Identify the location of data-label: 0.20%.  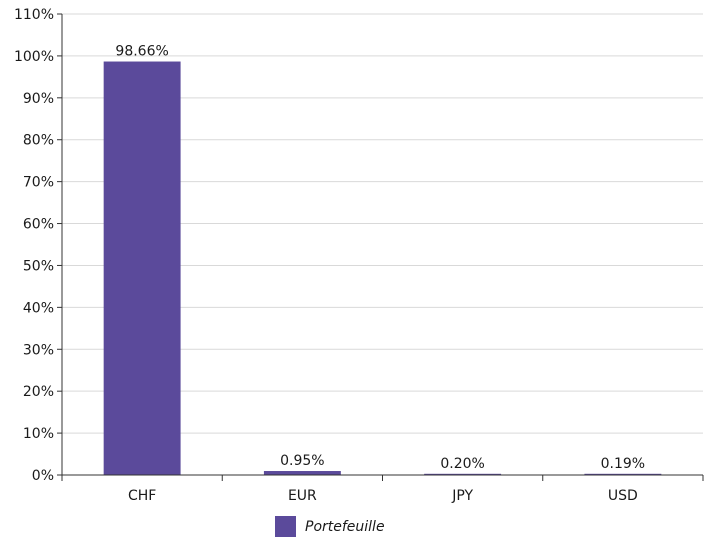
(462, 464).